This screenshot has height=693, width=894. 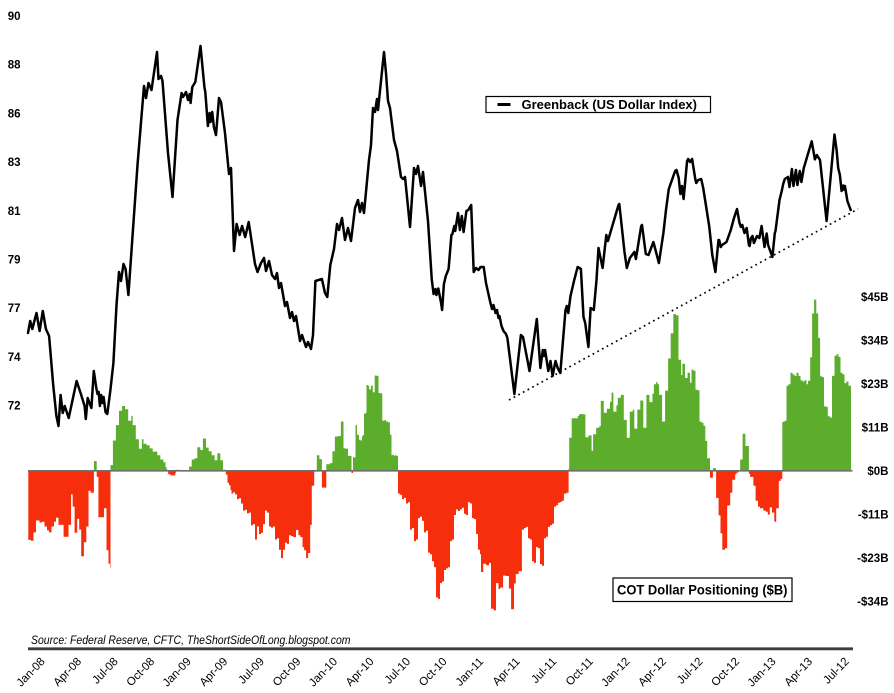 What do you see at coordinates (14, 163) in the screenshot?
I see `svg-text: 83` at bounding box center [14, 163].